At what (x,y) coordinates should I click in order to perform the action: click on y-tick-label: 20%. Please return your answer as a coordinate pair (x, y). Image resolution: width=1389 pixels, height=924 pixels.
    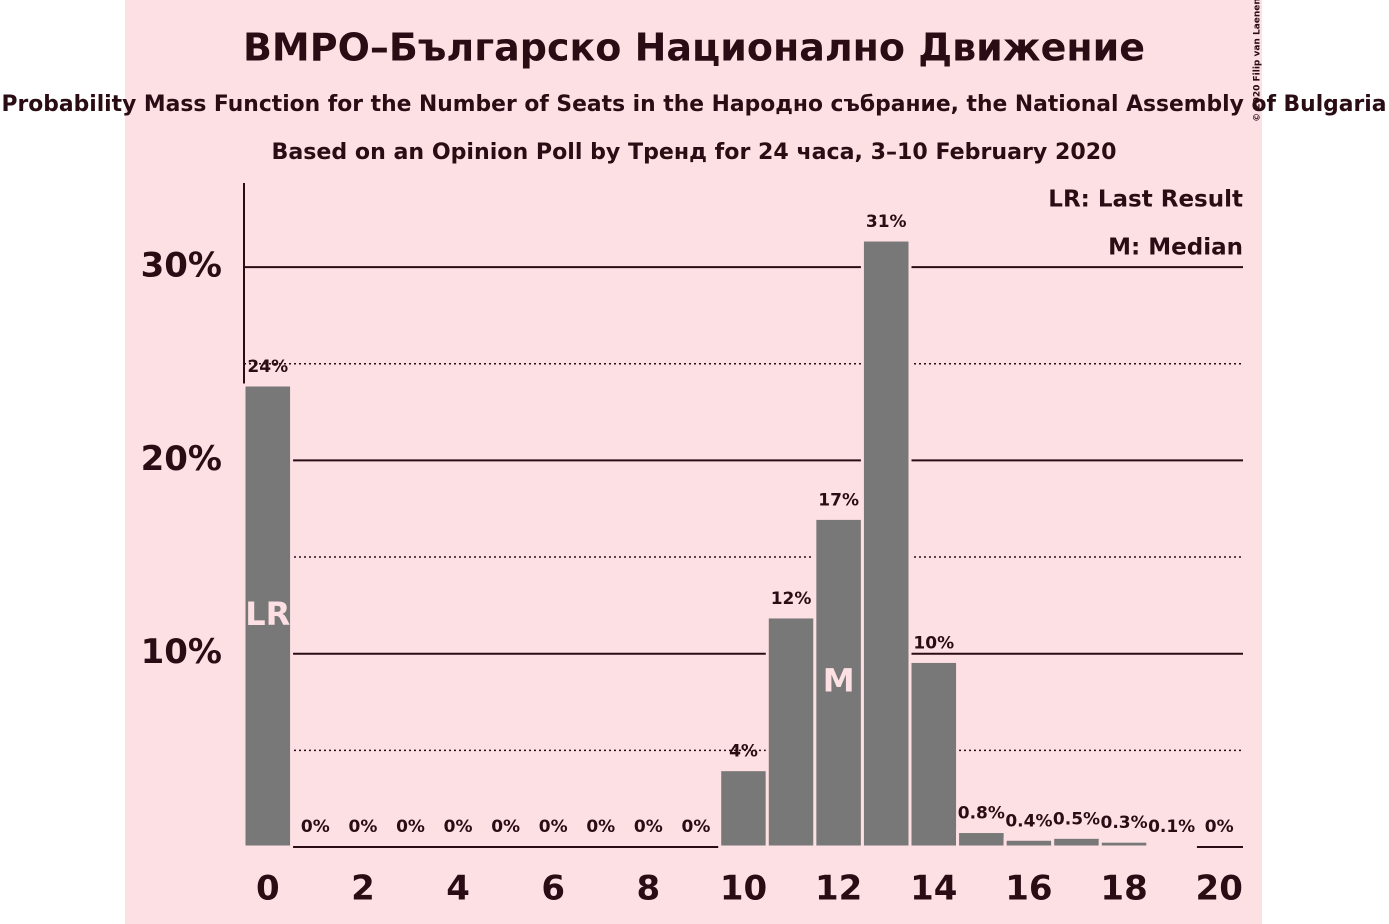
    Looking at the image, I should click on (181, 459).